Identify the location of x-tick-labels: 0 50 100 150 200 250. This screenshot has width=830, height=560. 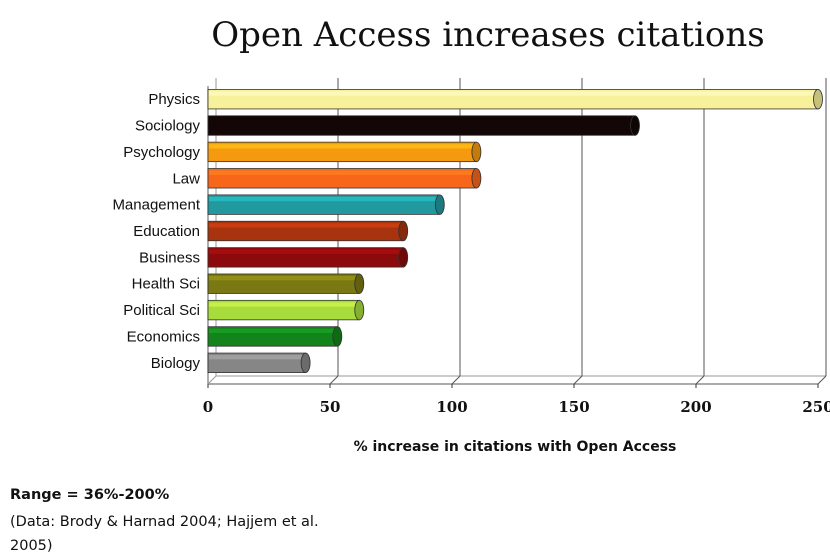
(516, 407).